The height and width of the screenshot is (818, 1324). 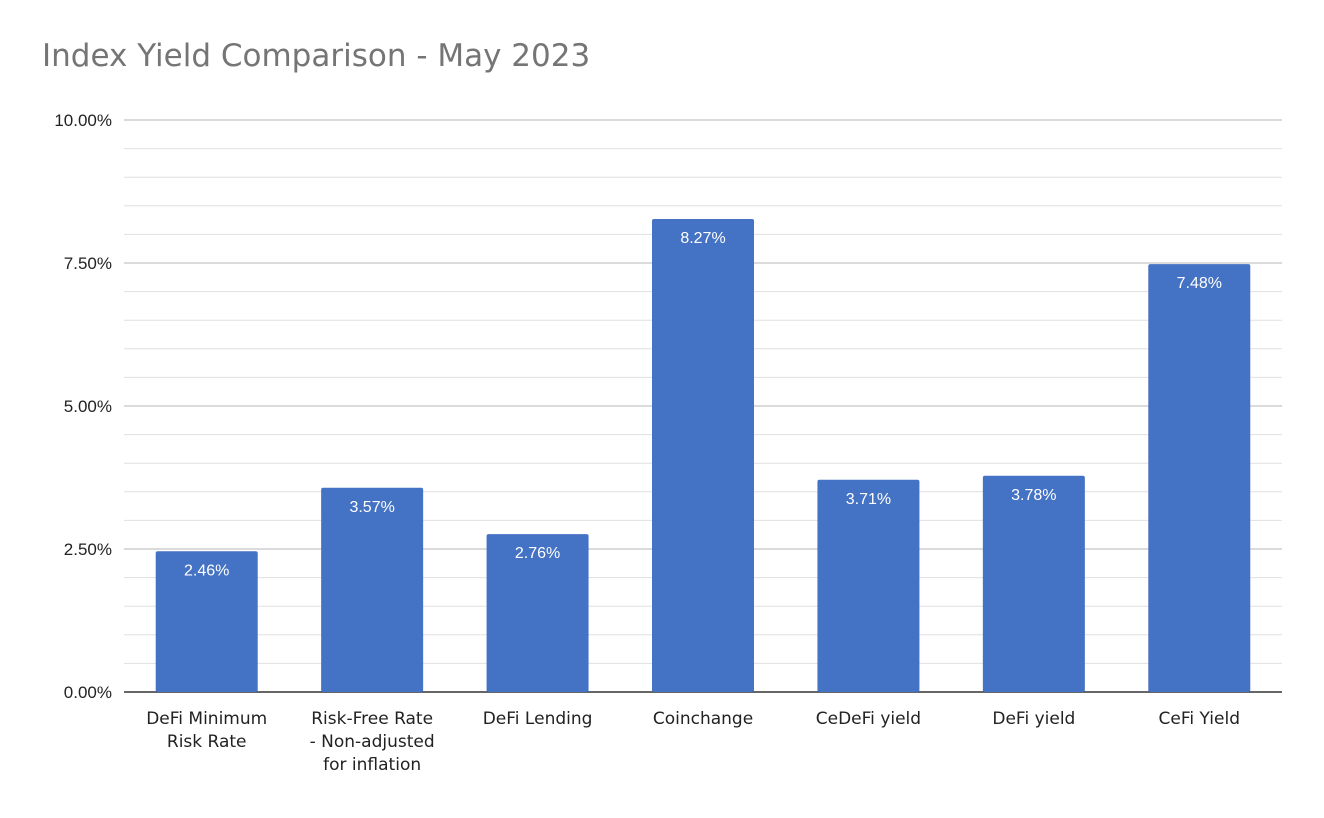 What do you see at coordinates (206, 719) in the screenshot?
I see `x-category-label: DeFi Minimum` at bounding box center [206, 719].